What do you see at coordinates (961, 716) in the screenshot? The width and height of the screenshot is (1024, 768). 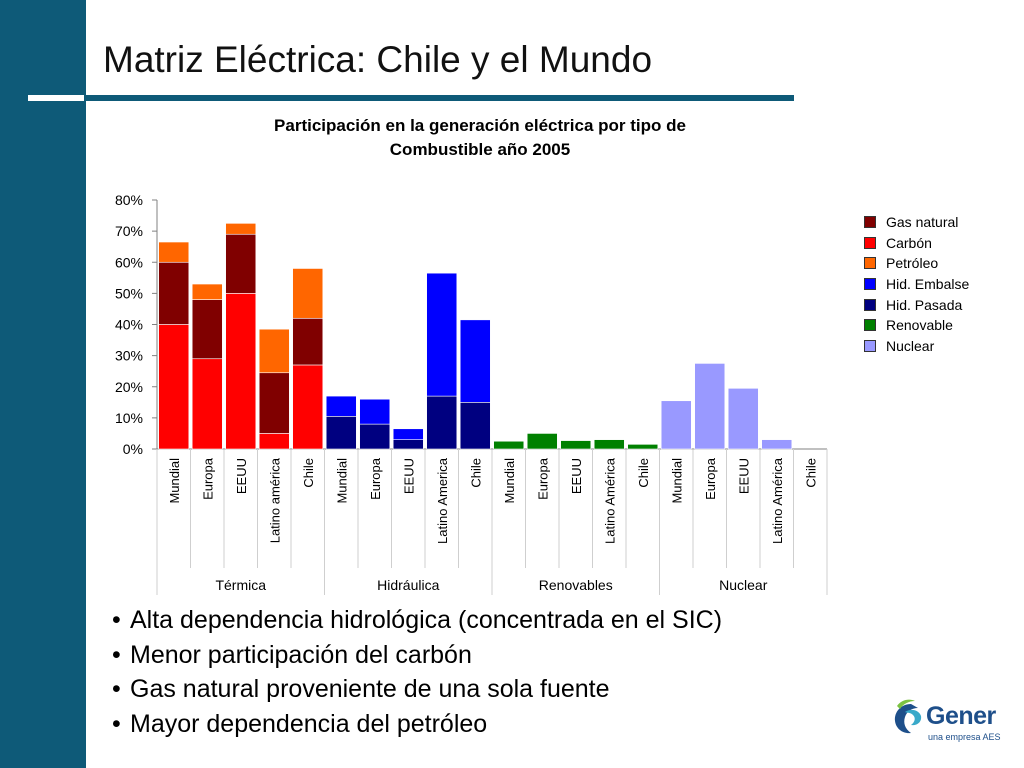 I see `logo-wordmark: Gener` at bounding box center [961, 716].